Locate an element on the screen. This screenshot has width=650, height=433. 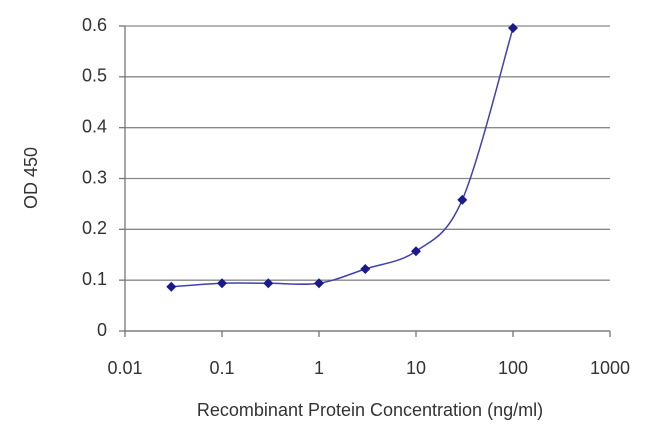
y-tick-label: 0.6 is located at coordinates (94, 25).